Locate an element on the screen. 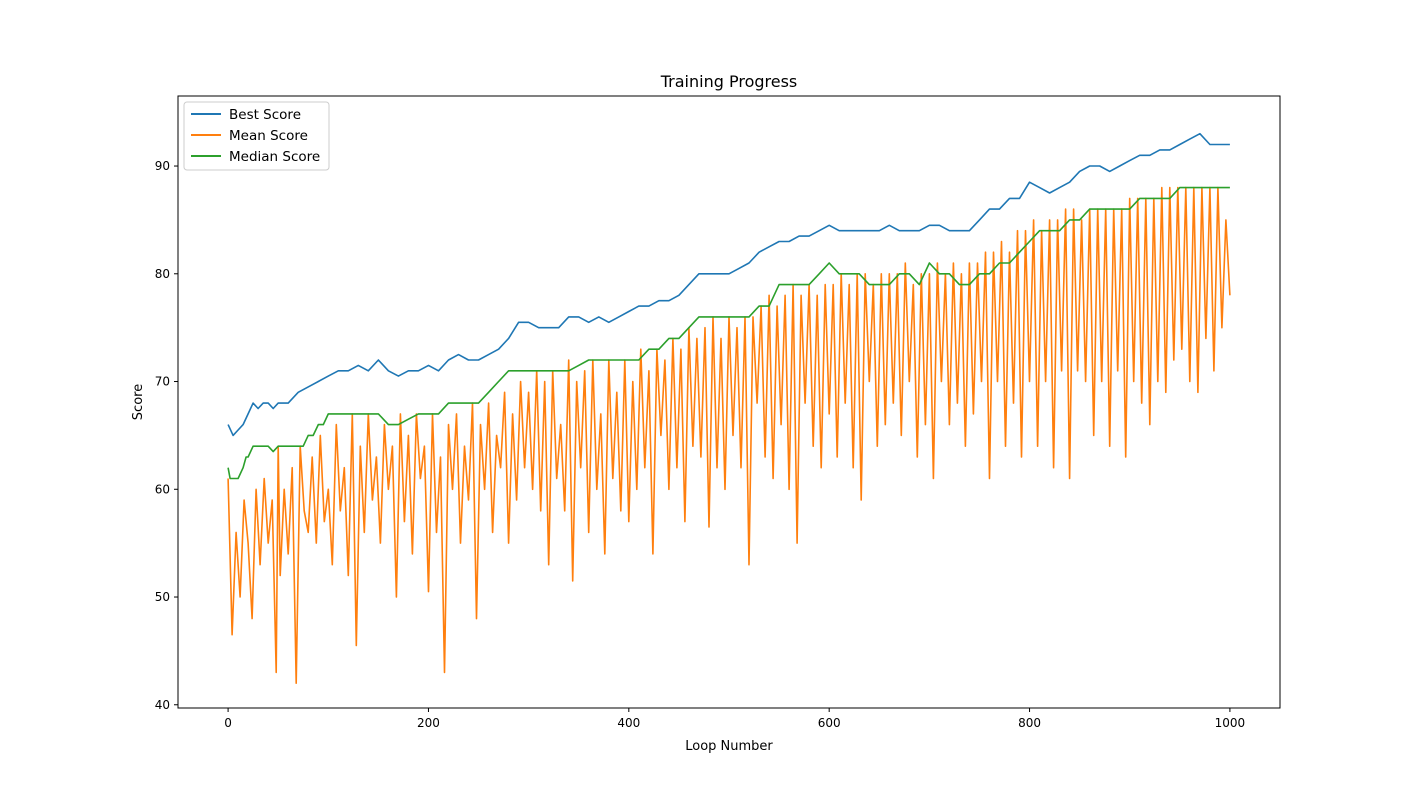 The height and width of the screenshot is (797, 1422). y-tick-label: 70 is located at coordinates (162, 382).